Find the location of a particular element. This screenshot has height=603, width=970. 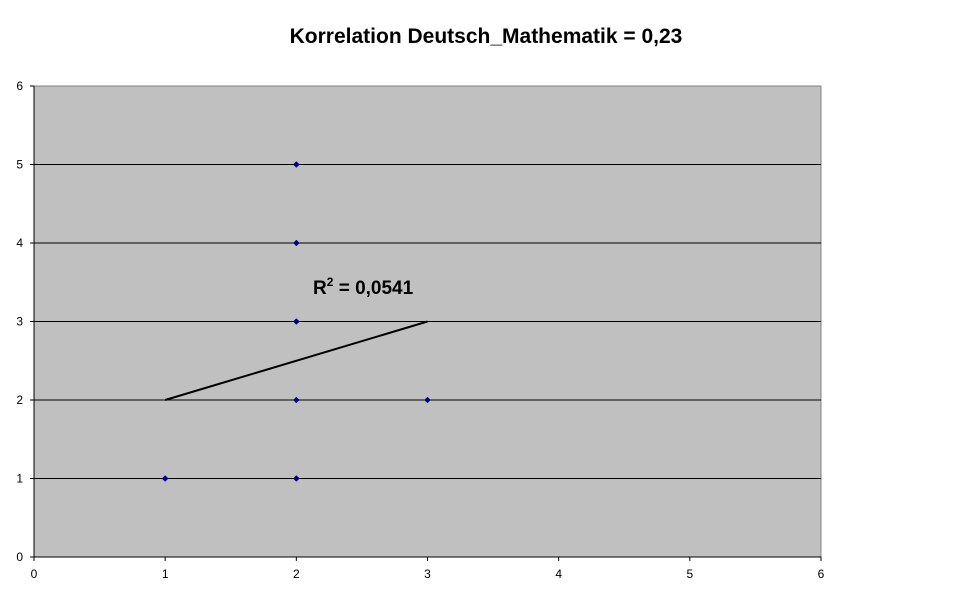

trendline is located at coordinates (296, 360).